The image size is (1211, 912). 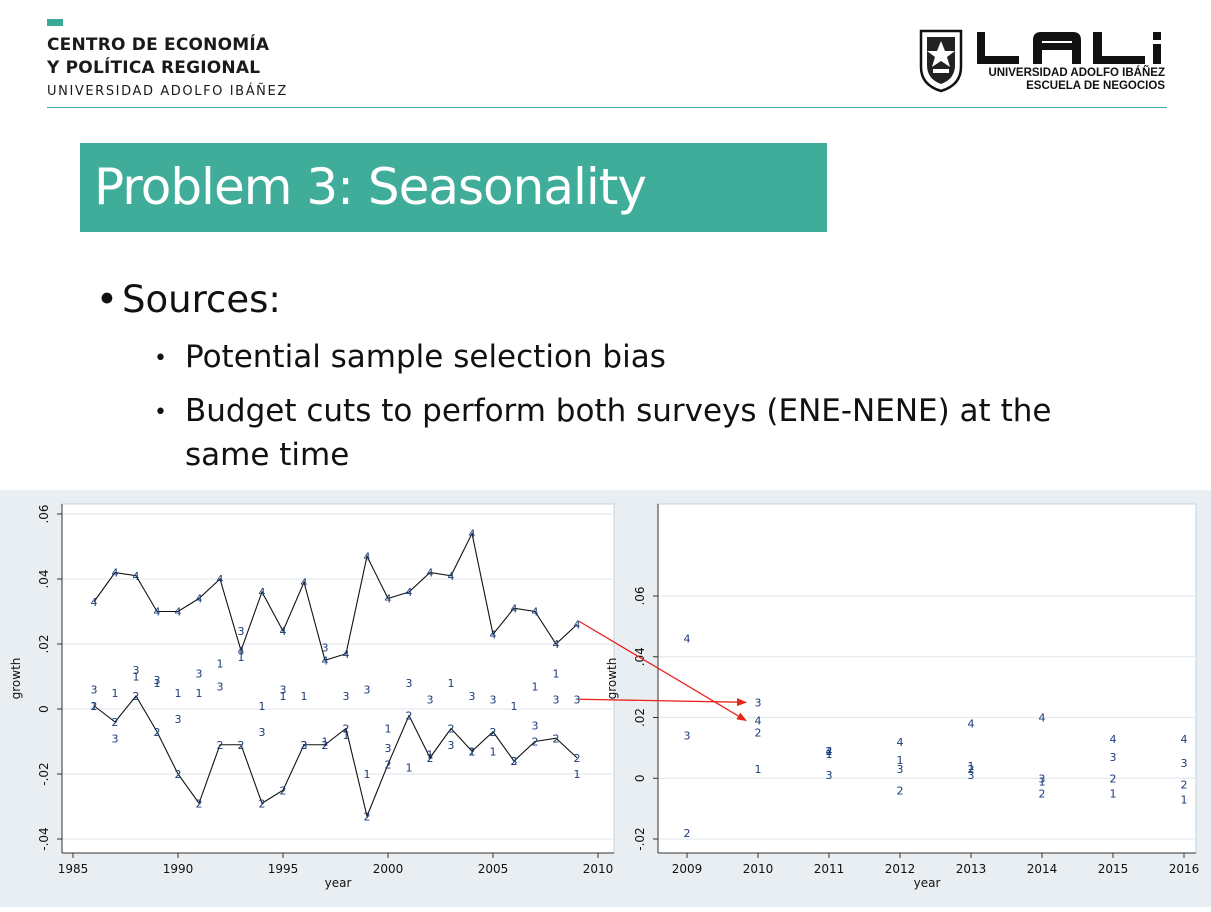 I want to click on uai-school: ESCUELA DE NEGOCIOS, so click(x=1095, y=86).